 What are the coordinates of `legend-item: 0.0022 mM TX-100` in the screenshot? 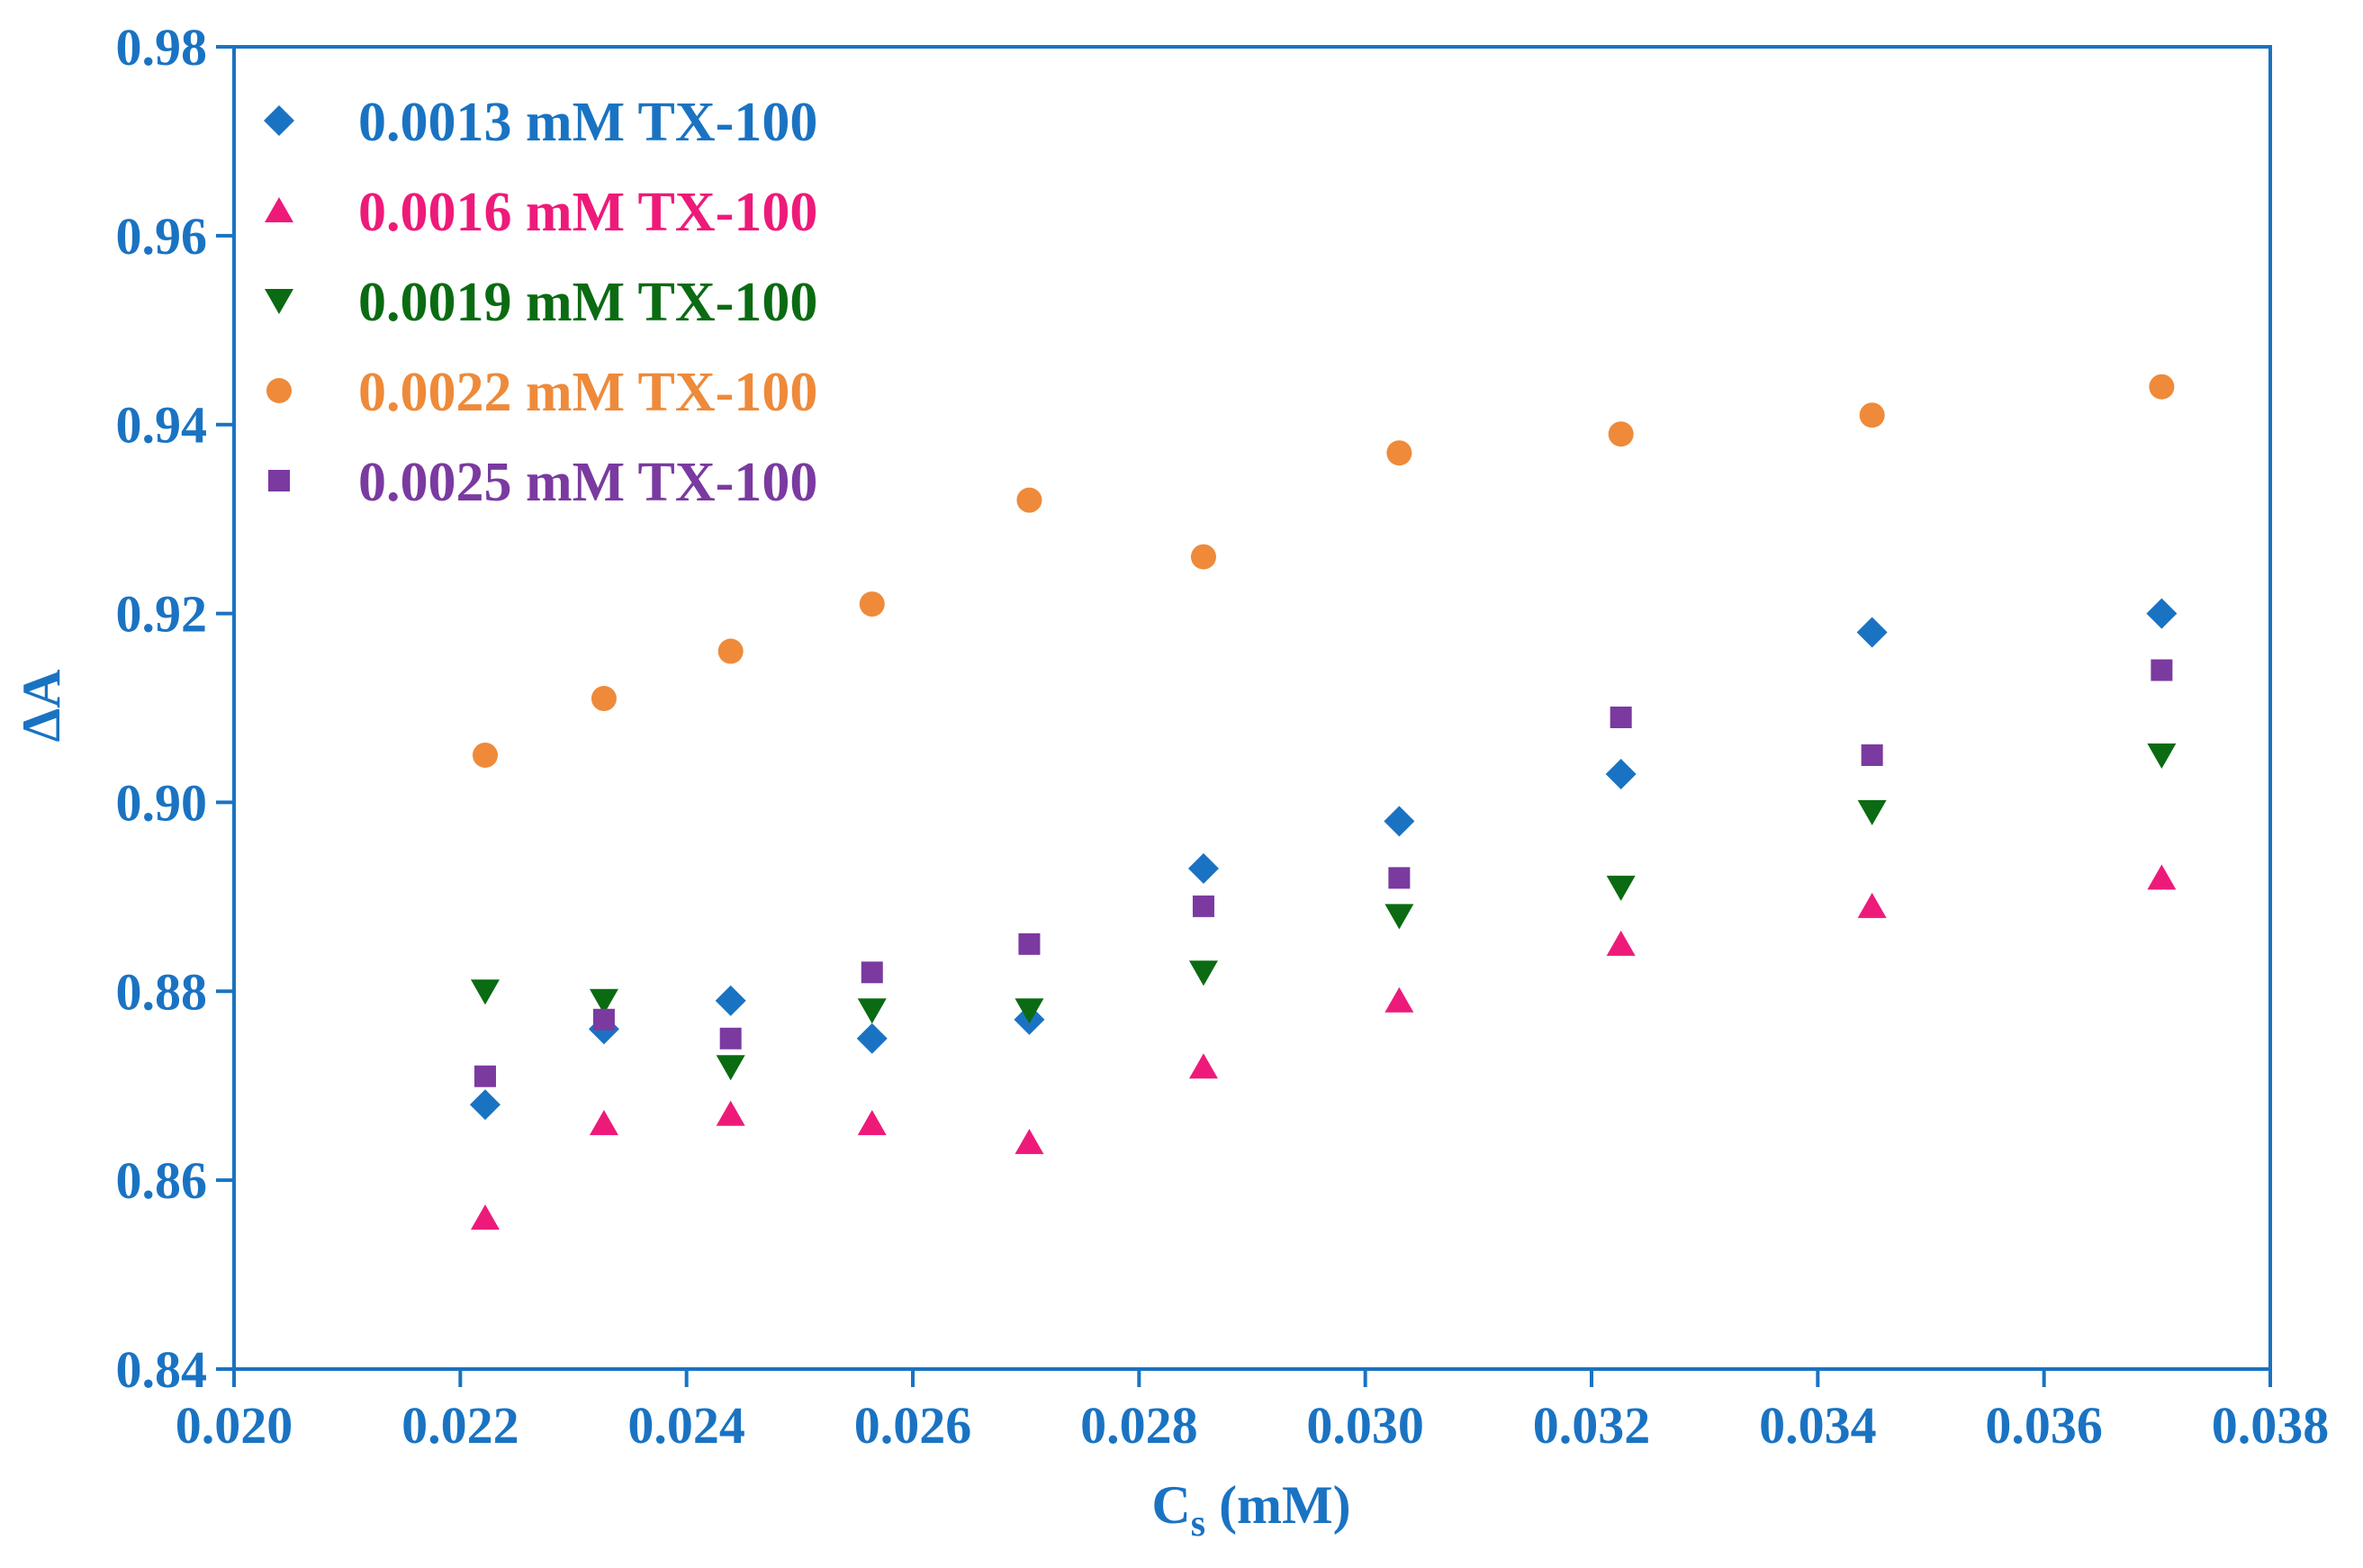 It's located at (541, 393).